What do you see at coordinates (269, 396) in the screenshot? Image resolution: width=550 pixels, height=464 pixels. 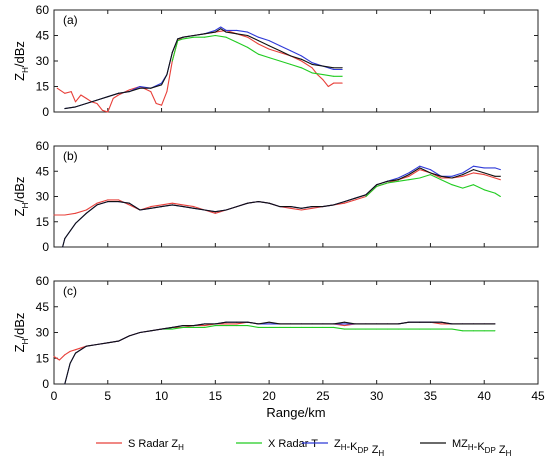 I see `x-tick-label: 20` at bounding box center [269, 396].